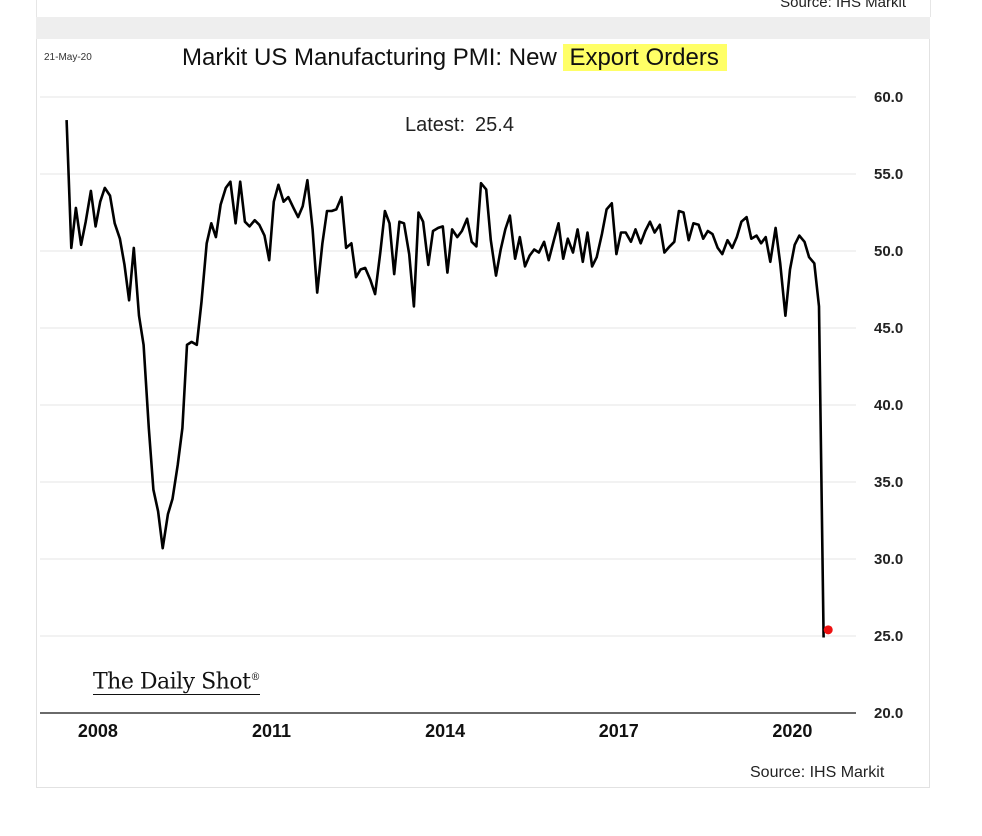 The width and height of the screenshot is (982, 836). What do you see at coordinates (888, 328) in the screenshot?
I see `y-tick-label: 45.0` at bounding box center [888, 328].